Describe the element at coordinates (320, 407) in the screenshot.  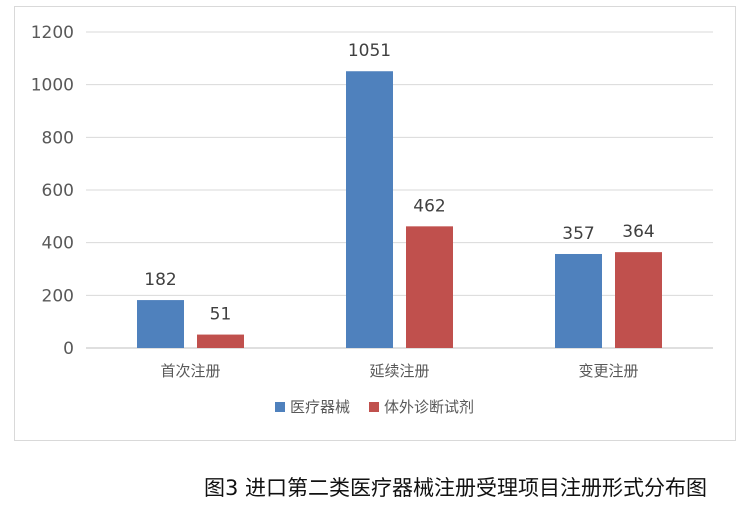
I see `legend-label: 医疗器械` at that location.